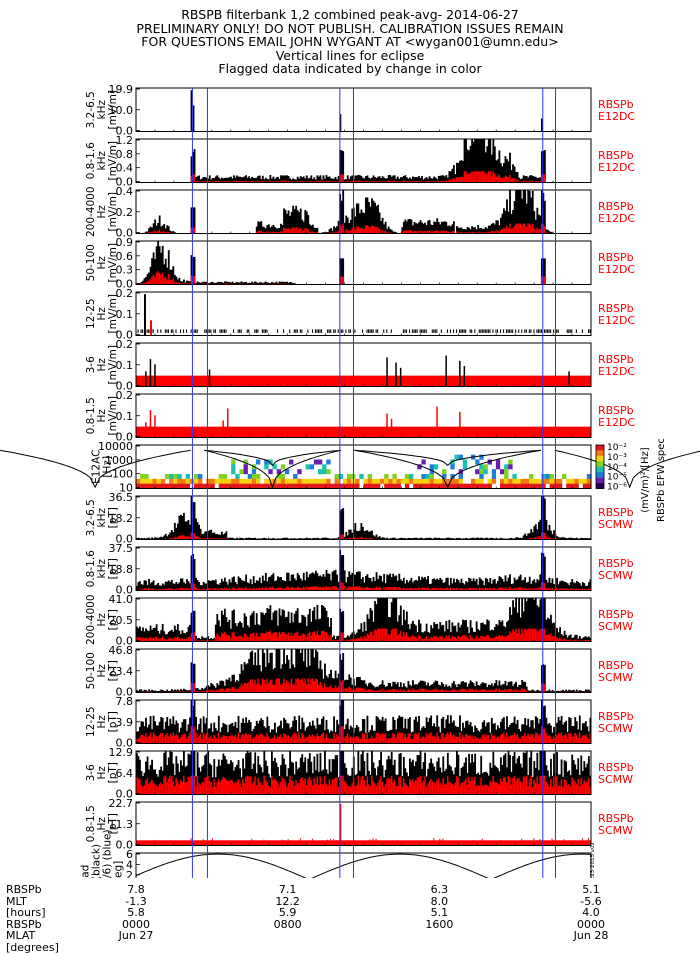 The width and height of the screenshot is (700, 954). What do you see at coordinates (102, 415) in the screenshot?
I see `y-axis-label: 0.8-1.5Hz[mV/m]` at bounding box center [102, 415].